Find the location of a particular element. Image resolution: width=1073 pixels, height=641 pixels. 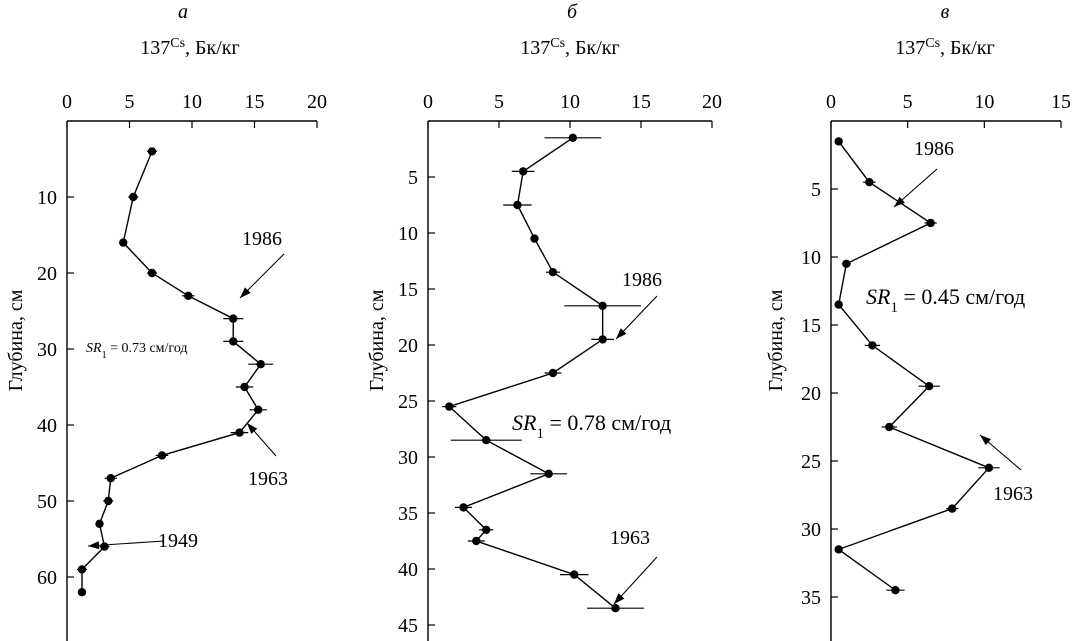

sr-annotation: SR1 = 0.45 см/год is located at coordinates (945, 300).